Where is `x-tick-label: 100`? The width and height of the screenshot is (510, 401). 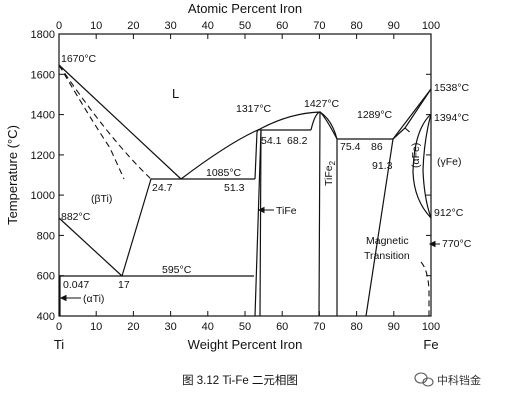 x-tick-label: 100 is located at coordinates (431, 327).